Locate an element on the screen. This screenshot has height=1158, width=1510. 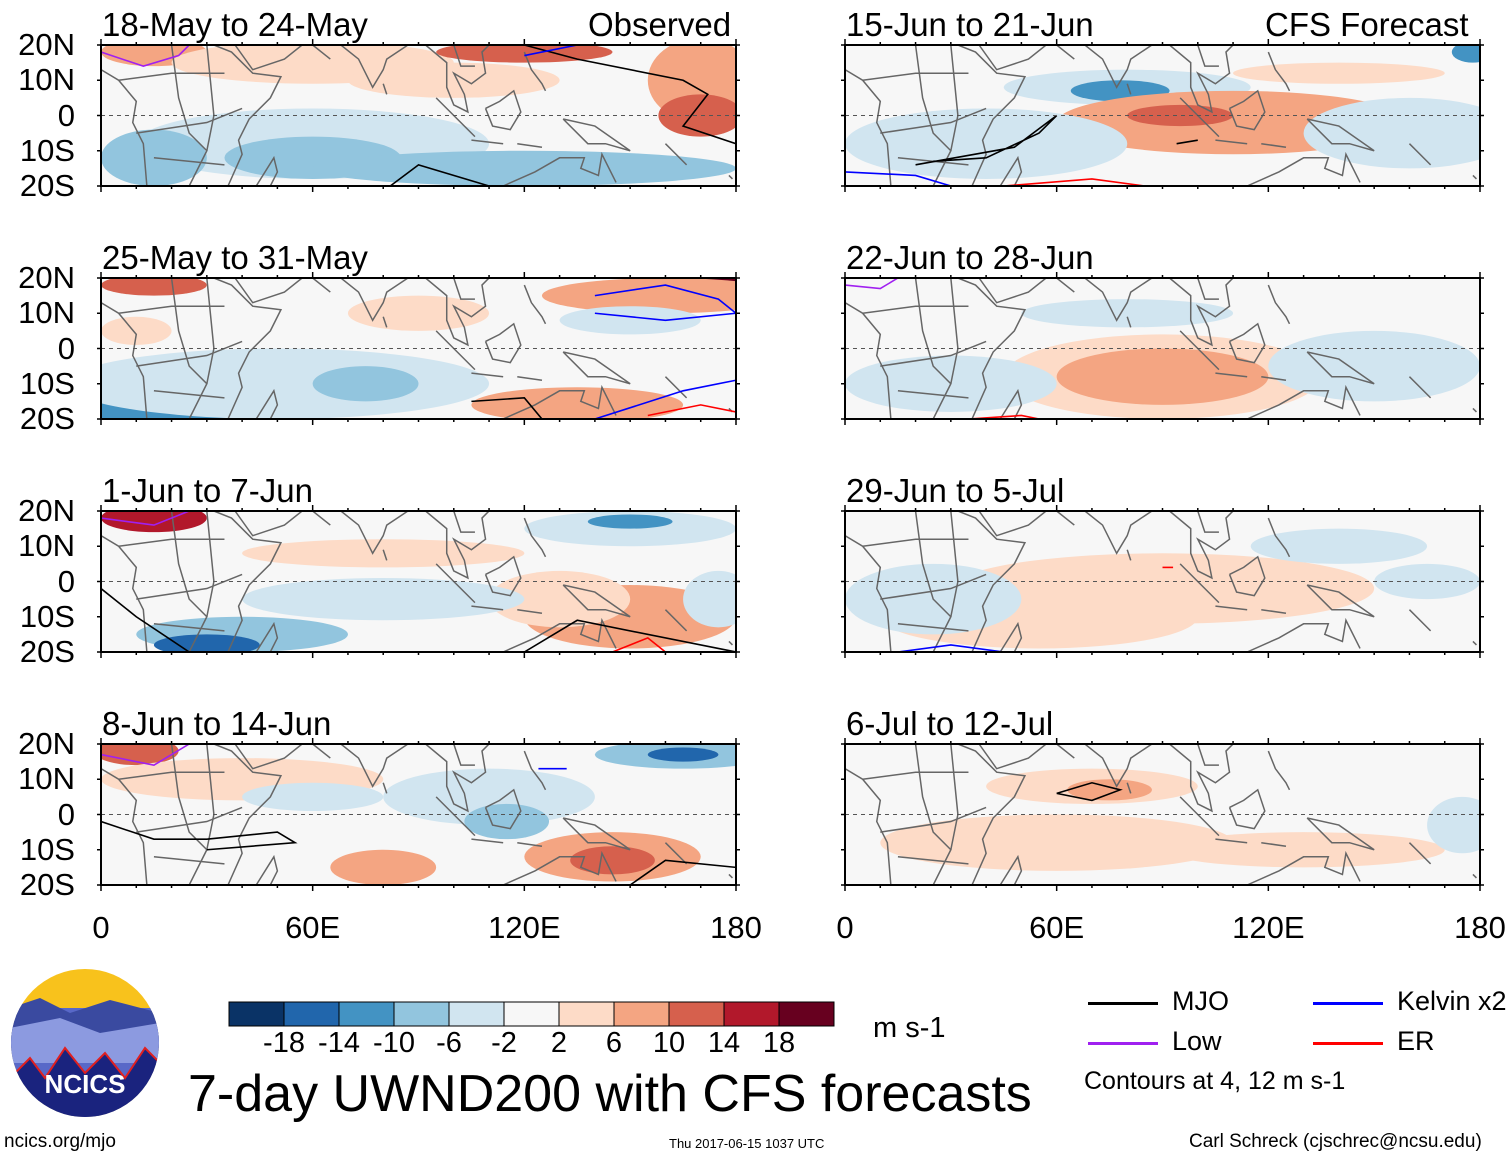
legend-label: Kelvin x2 is located at coordinates (1452, 1001).